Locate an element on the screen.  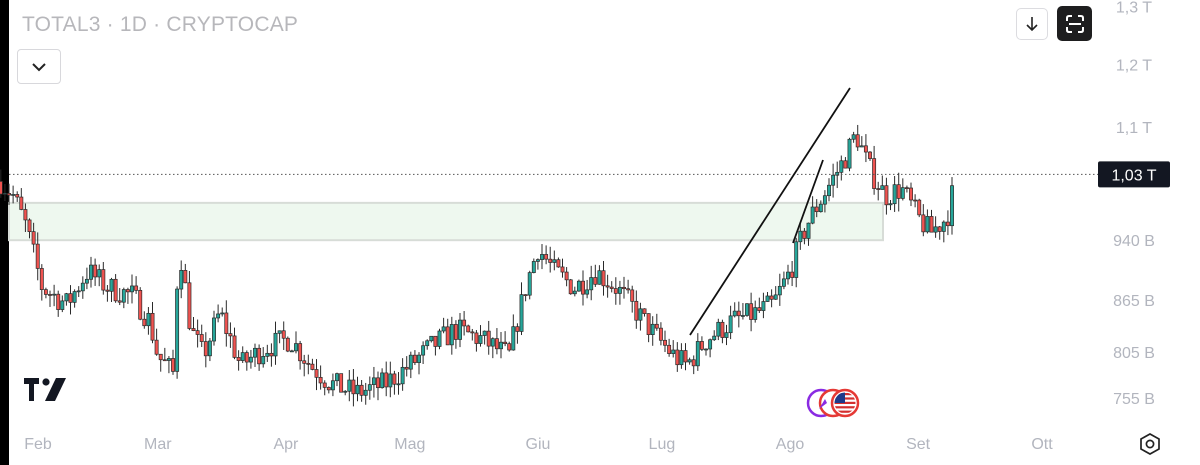
price-tag-bg is located at coordinates (1134, 174).